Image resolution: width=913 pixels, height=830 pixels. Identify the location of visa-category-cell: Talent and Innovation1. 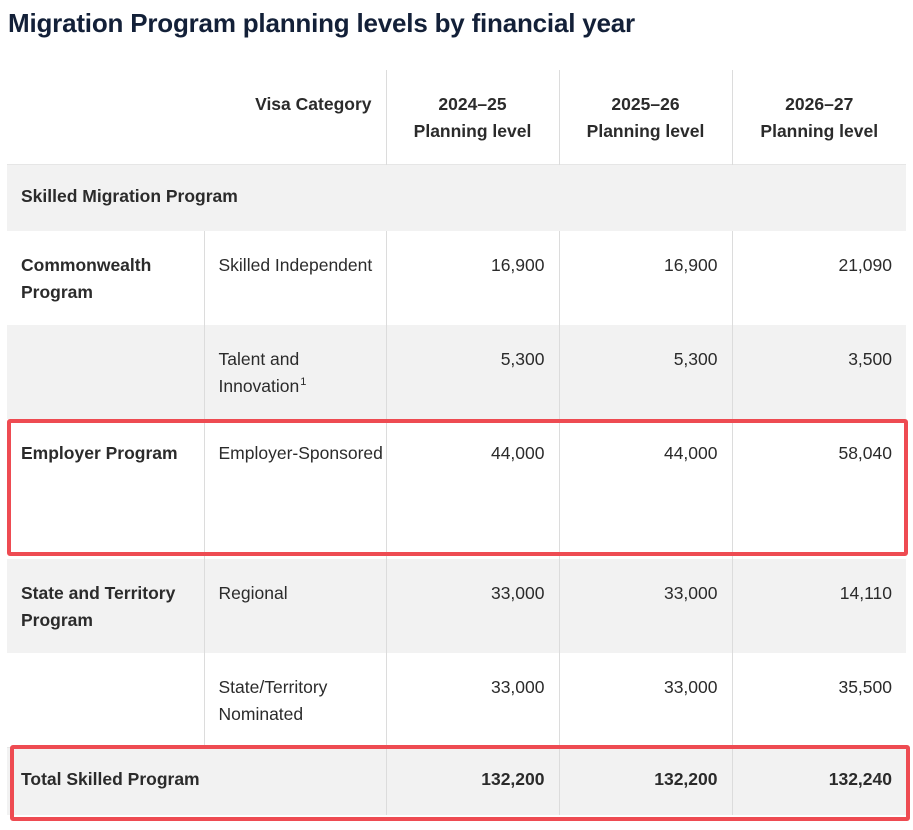
(294, 372).